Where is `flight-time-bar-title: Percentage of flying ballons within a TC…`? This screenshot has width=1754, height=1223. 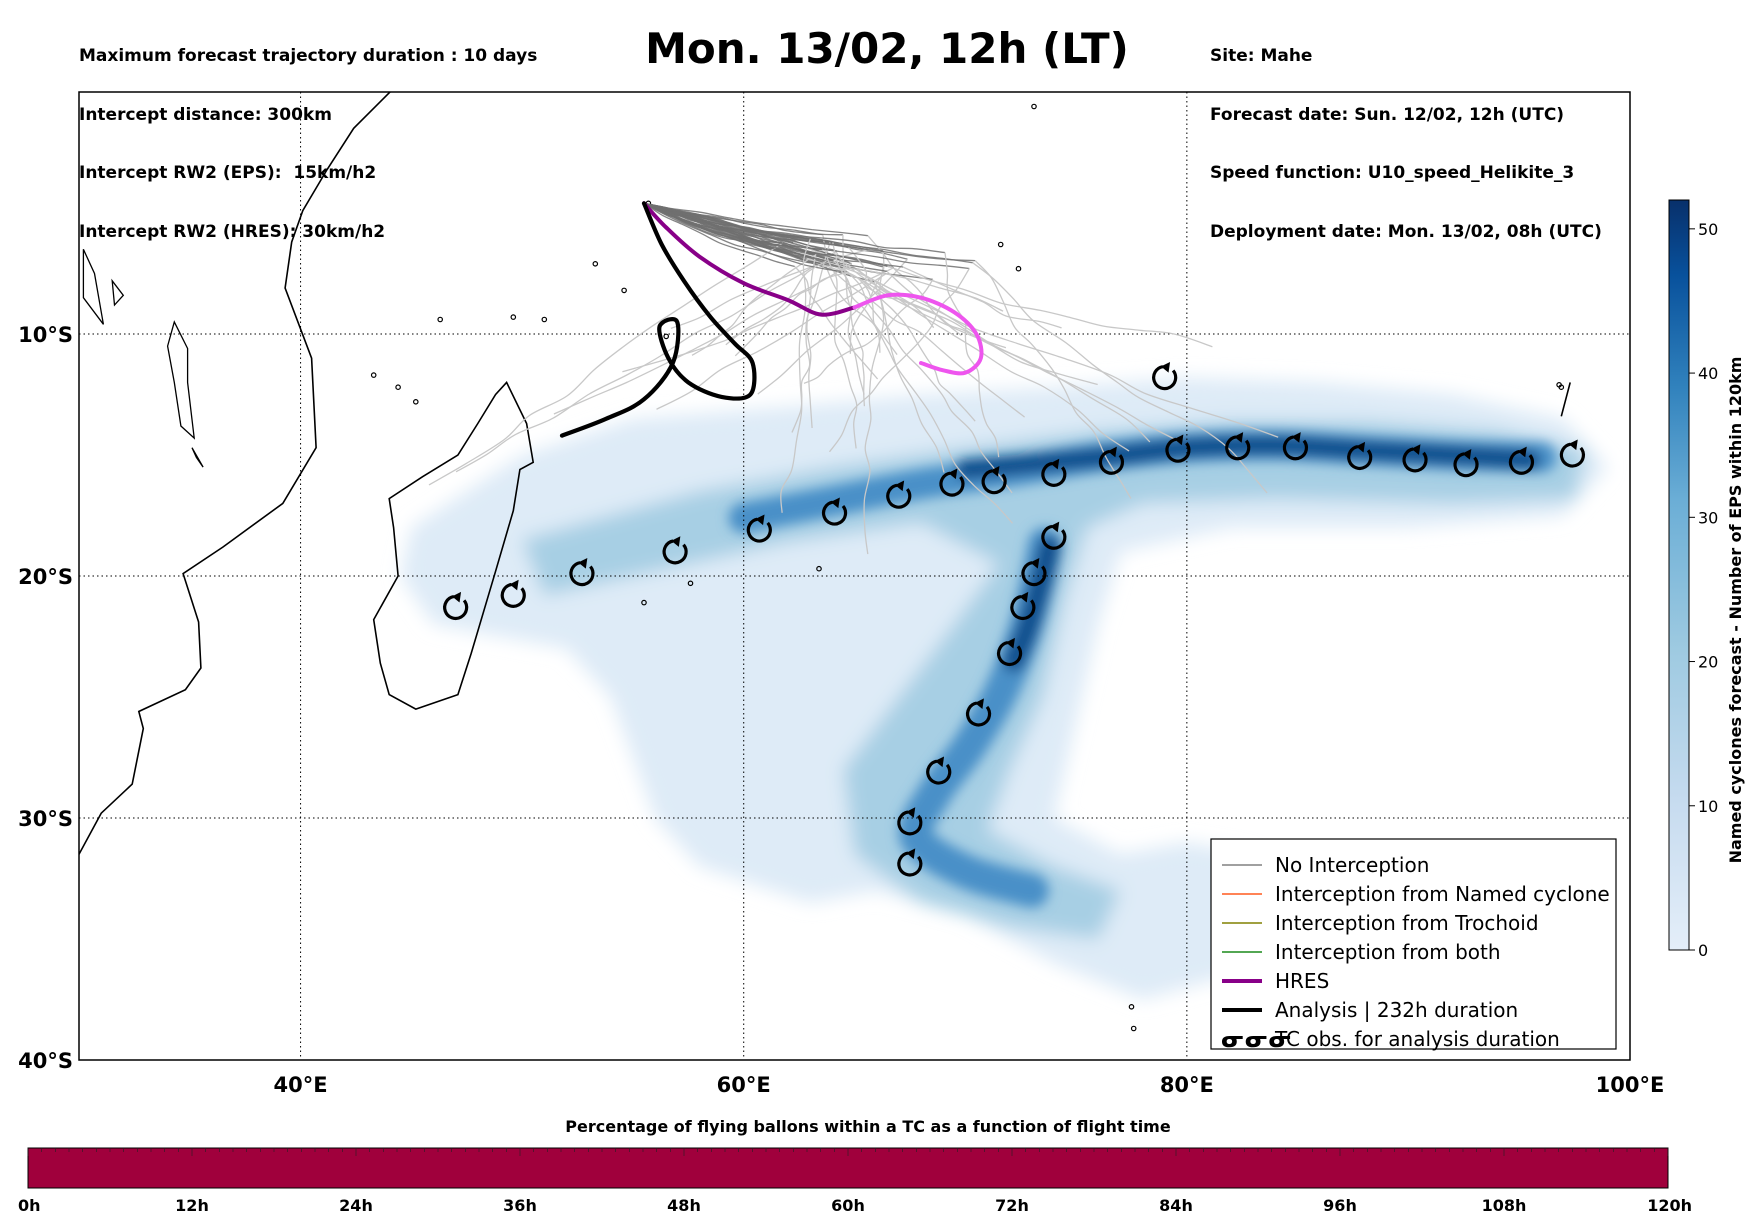
flight-time-bar-title: Percentage of flying ballons within a TC… is located at coordinates (868, 1126).